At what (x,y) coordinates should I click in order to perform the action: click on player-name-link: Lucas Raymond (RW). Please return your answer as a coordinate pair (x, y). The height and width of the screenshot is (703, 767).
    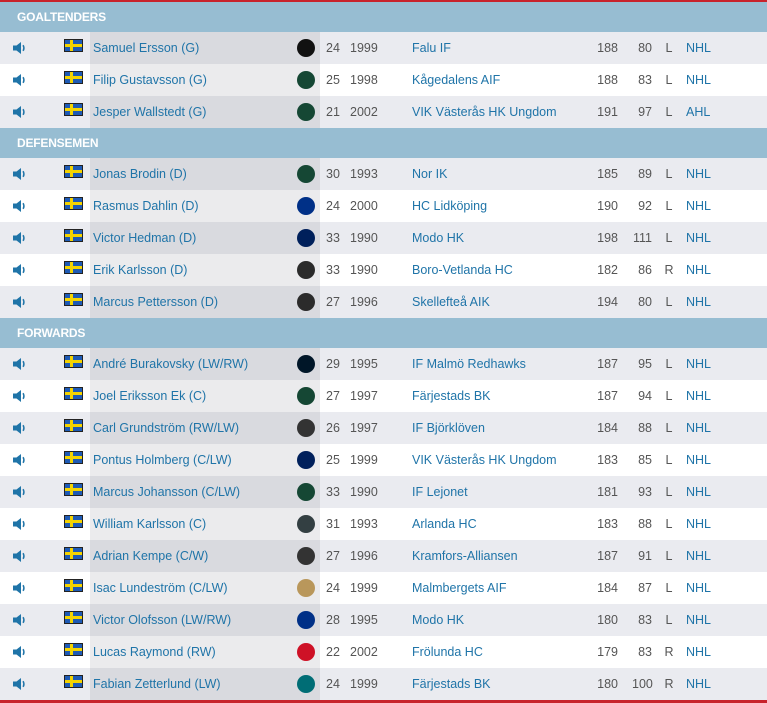
    Looking at the image, I should click on (154, 652).